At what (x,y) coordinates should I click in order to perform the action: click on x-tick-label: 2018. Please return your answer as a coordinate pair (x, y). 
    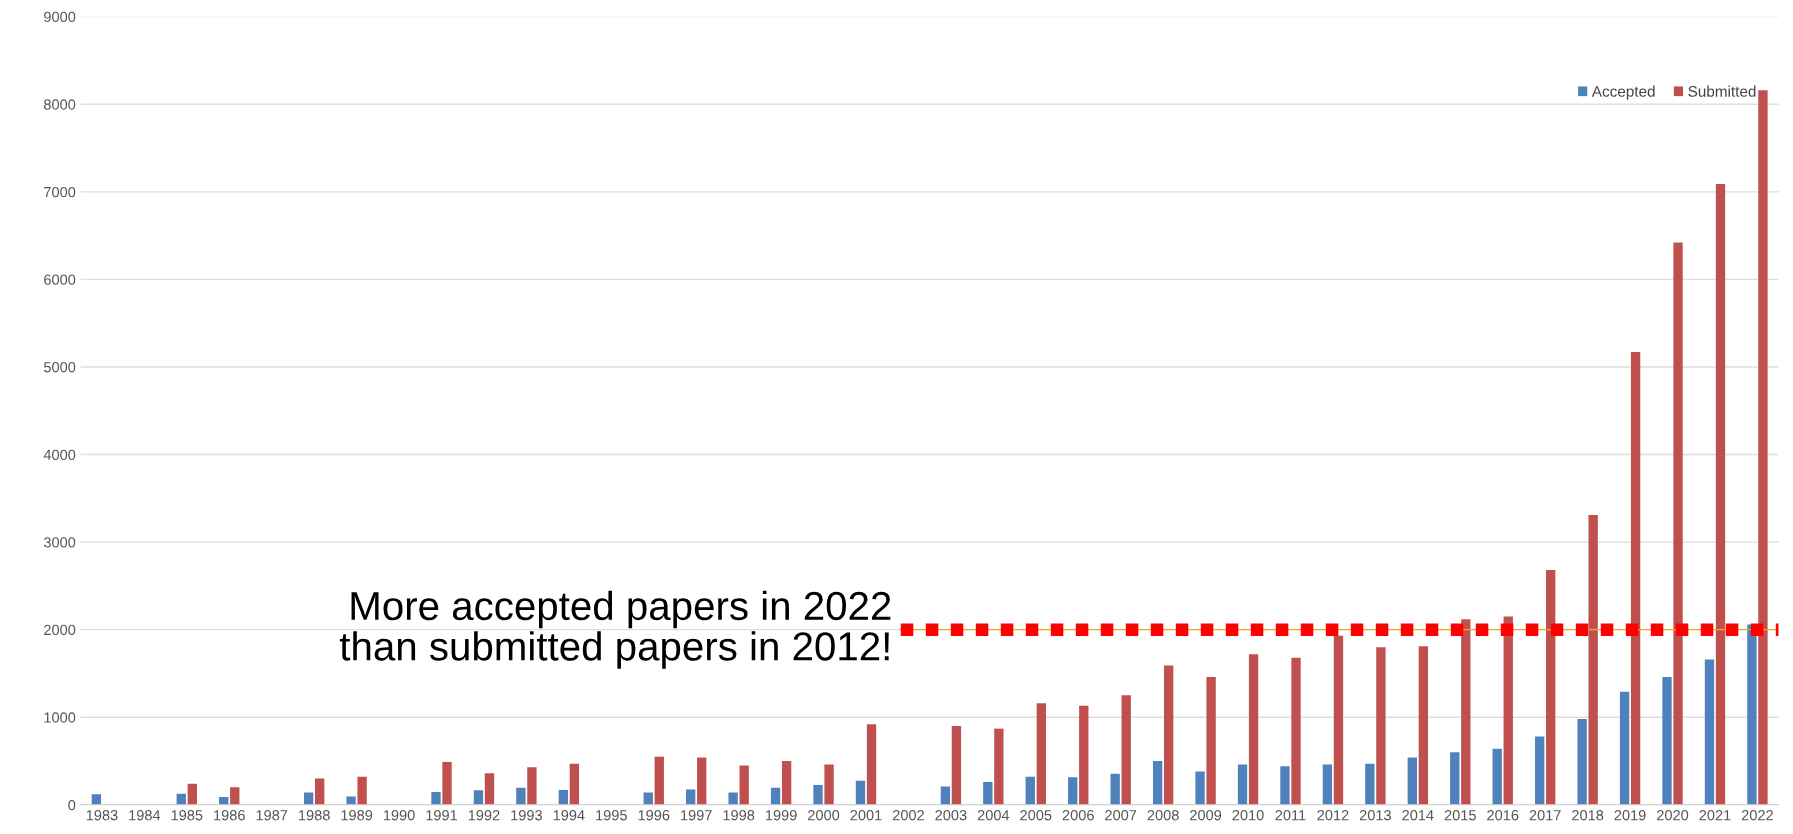
    Looking at the image, I should click on (1588, 815).